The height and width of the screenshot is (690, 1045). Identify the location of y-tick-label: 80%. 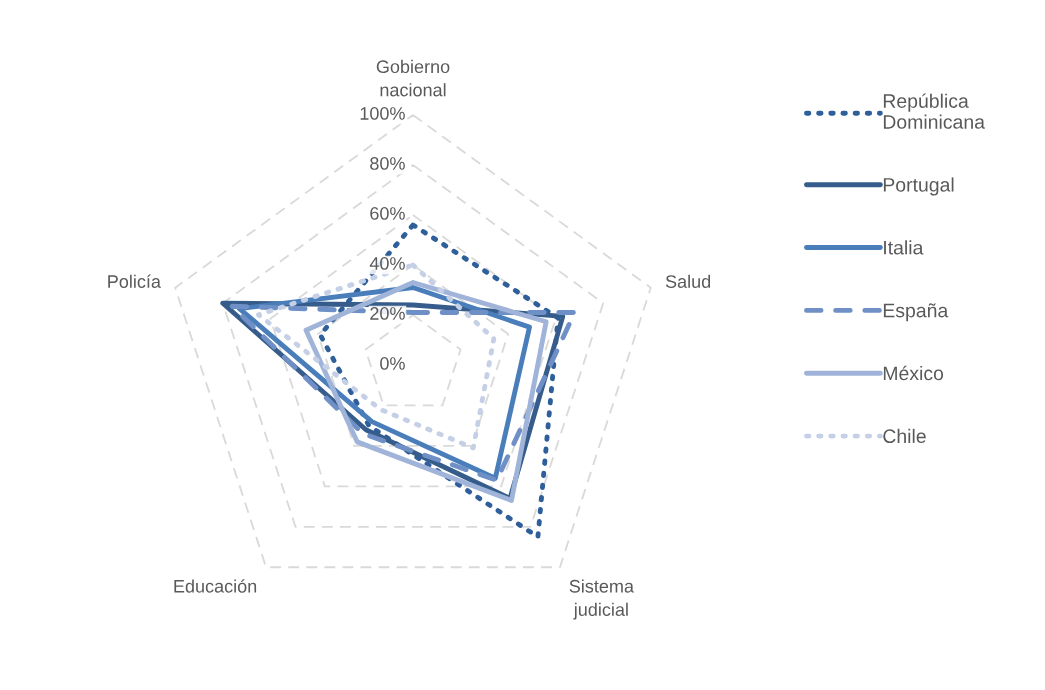
(387, 163).